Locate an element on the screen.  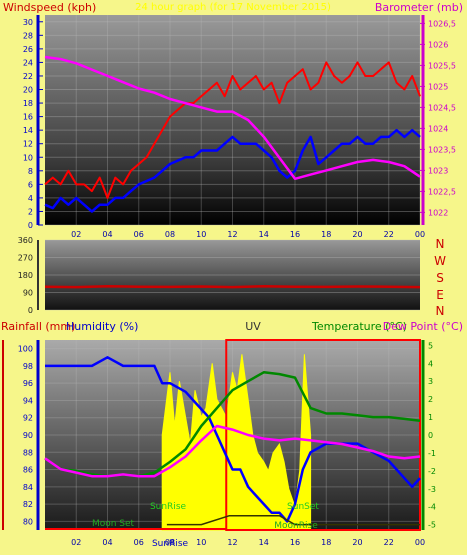
daylight-box is located at coordinates (323, 435).